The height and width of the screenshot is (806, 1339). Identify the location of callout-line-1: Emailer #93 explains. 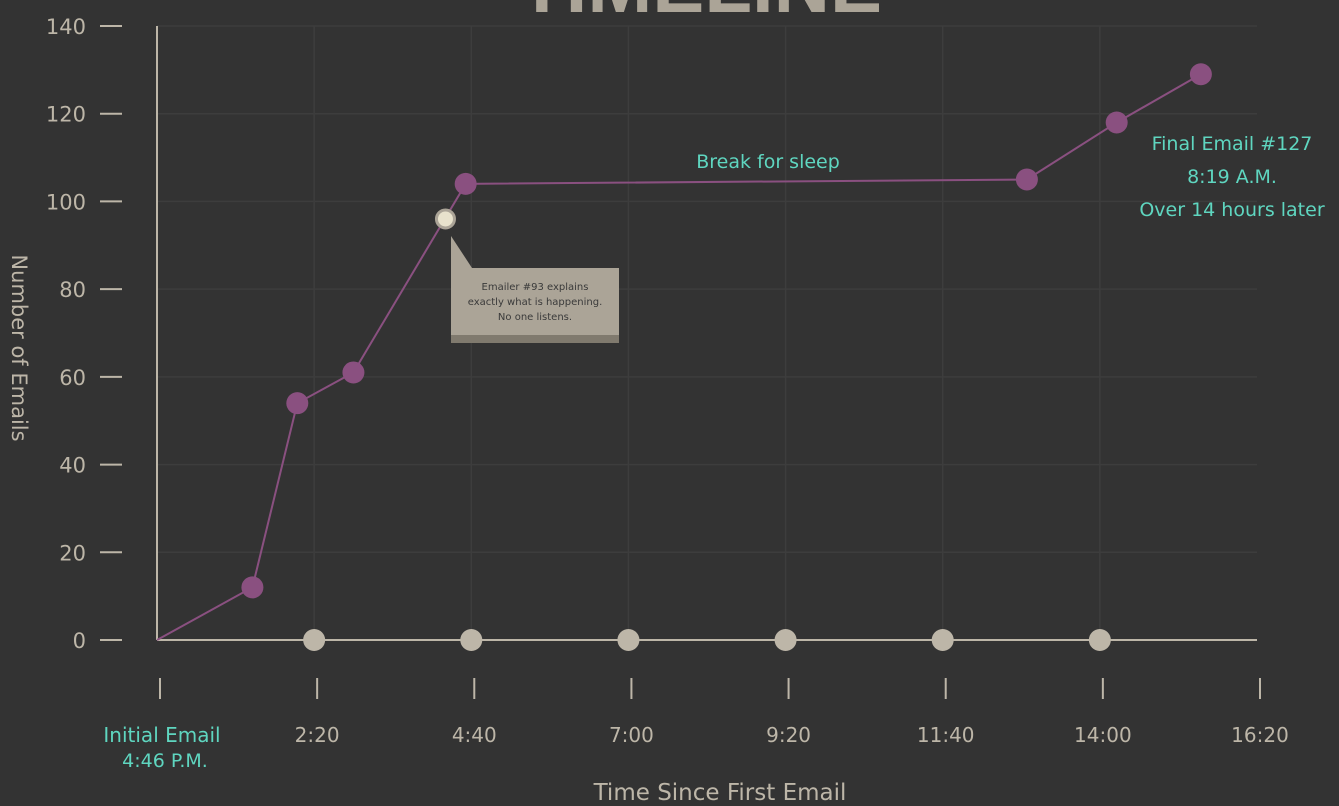
(535, 287).